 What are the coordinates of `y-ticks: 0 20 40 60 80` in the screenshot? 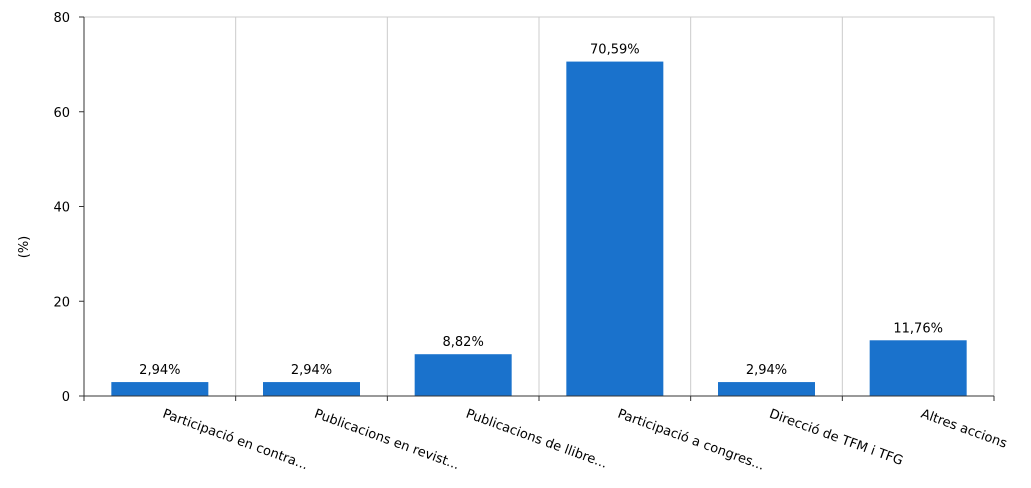 It's located at (68, 208).